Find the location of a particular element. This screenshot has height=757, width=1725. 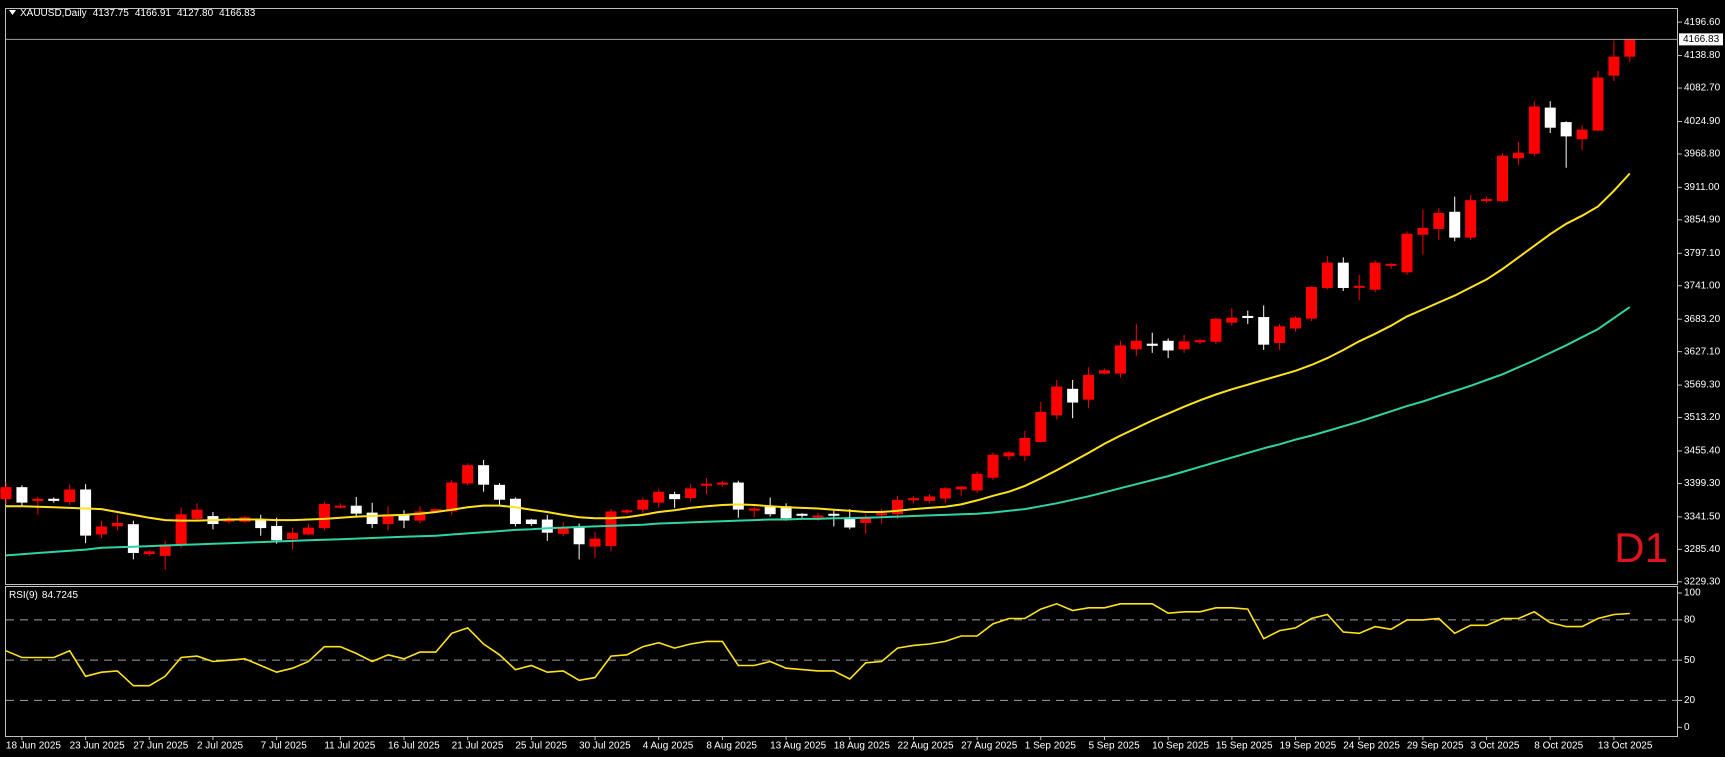

y-tick-label: 3399.30 is located at coordinates (1702, 483).